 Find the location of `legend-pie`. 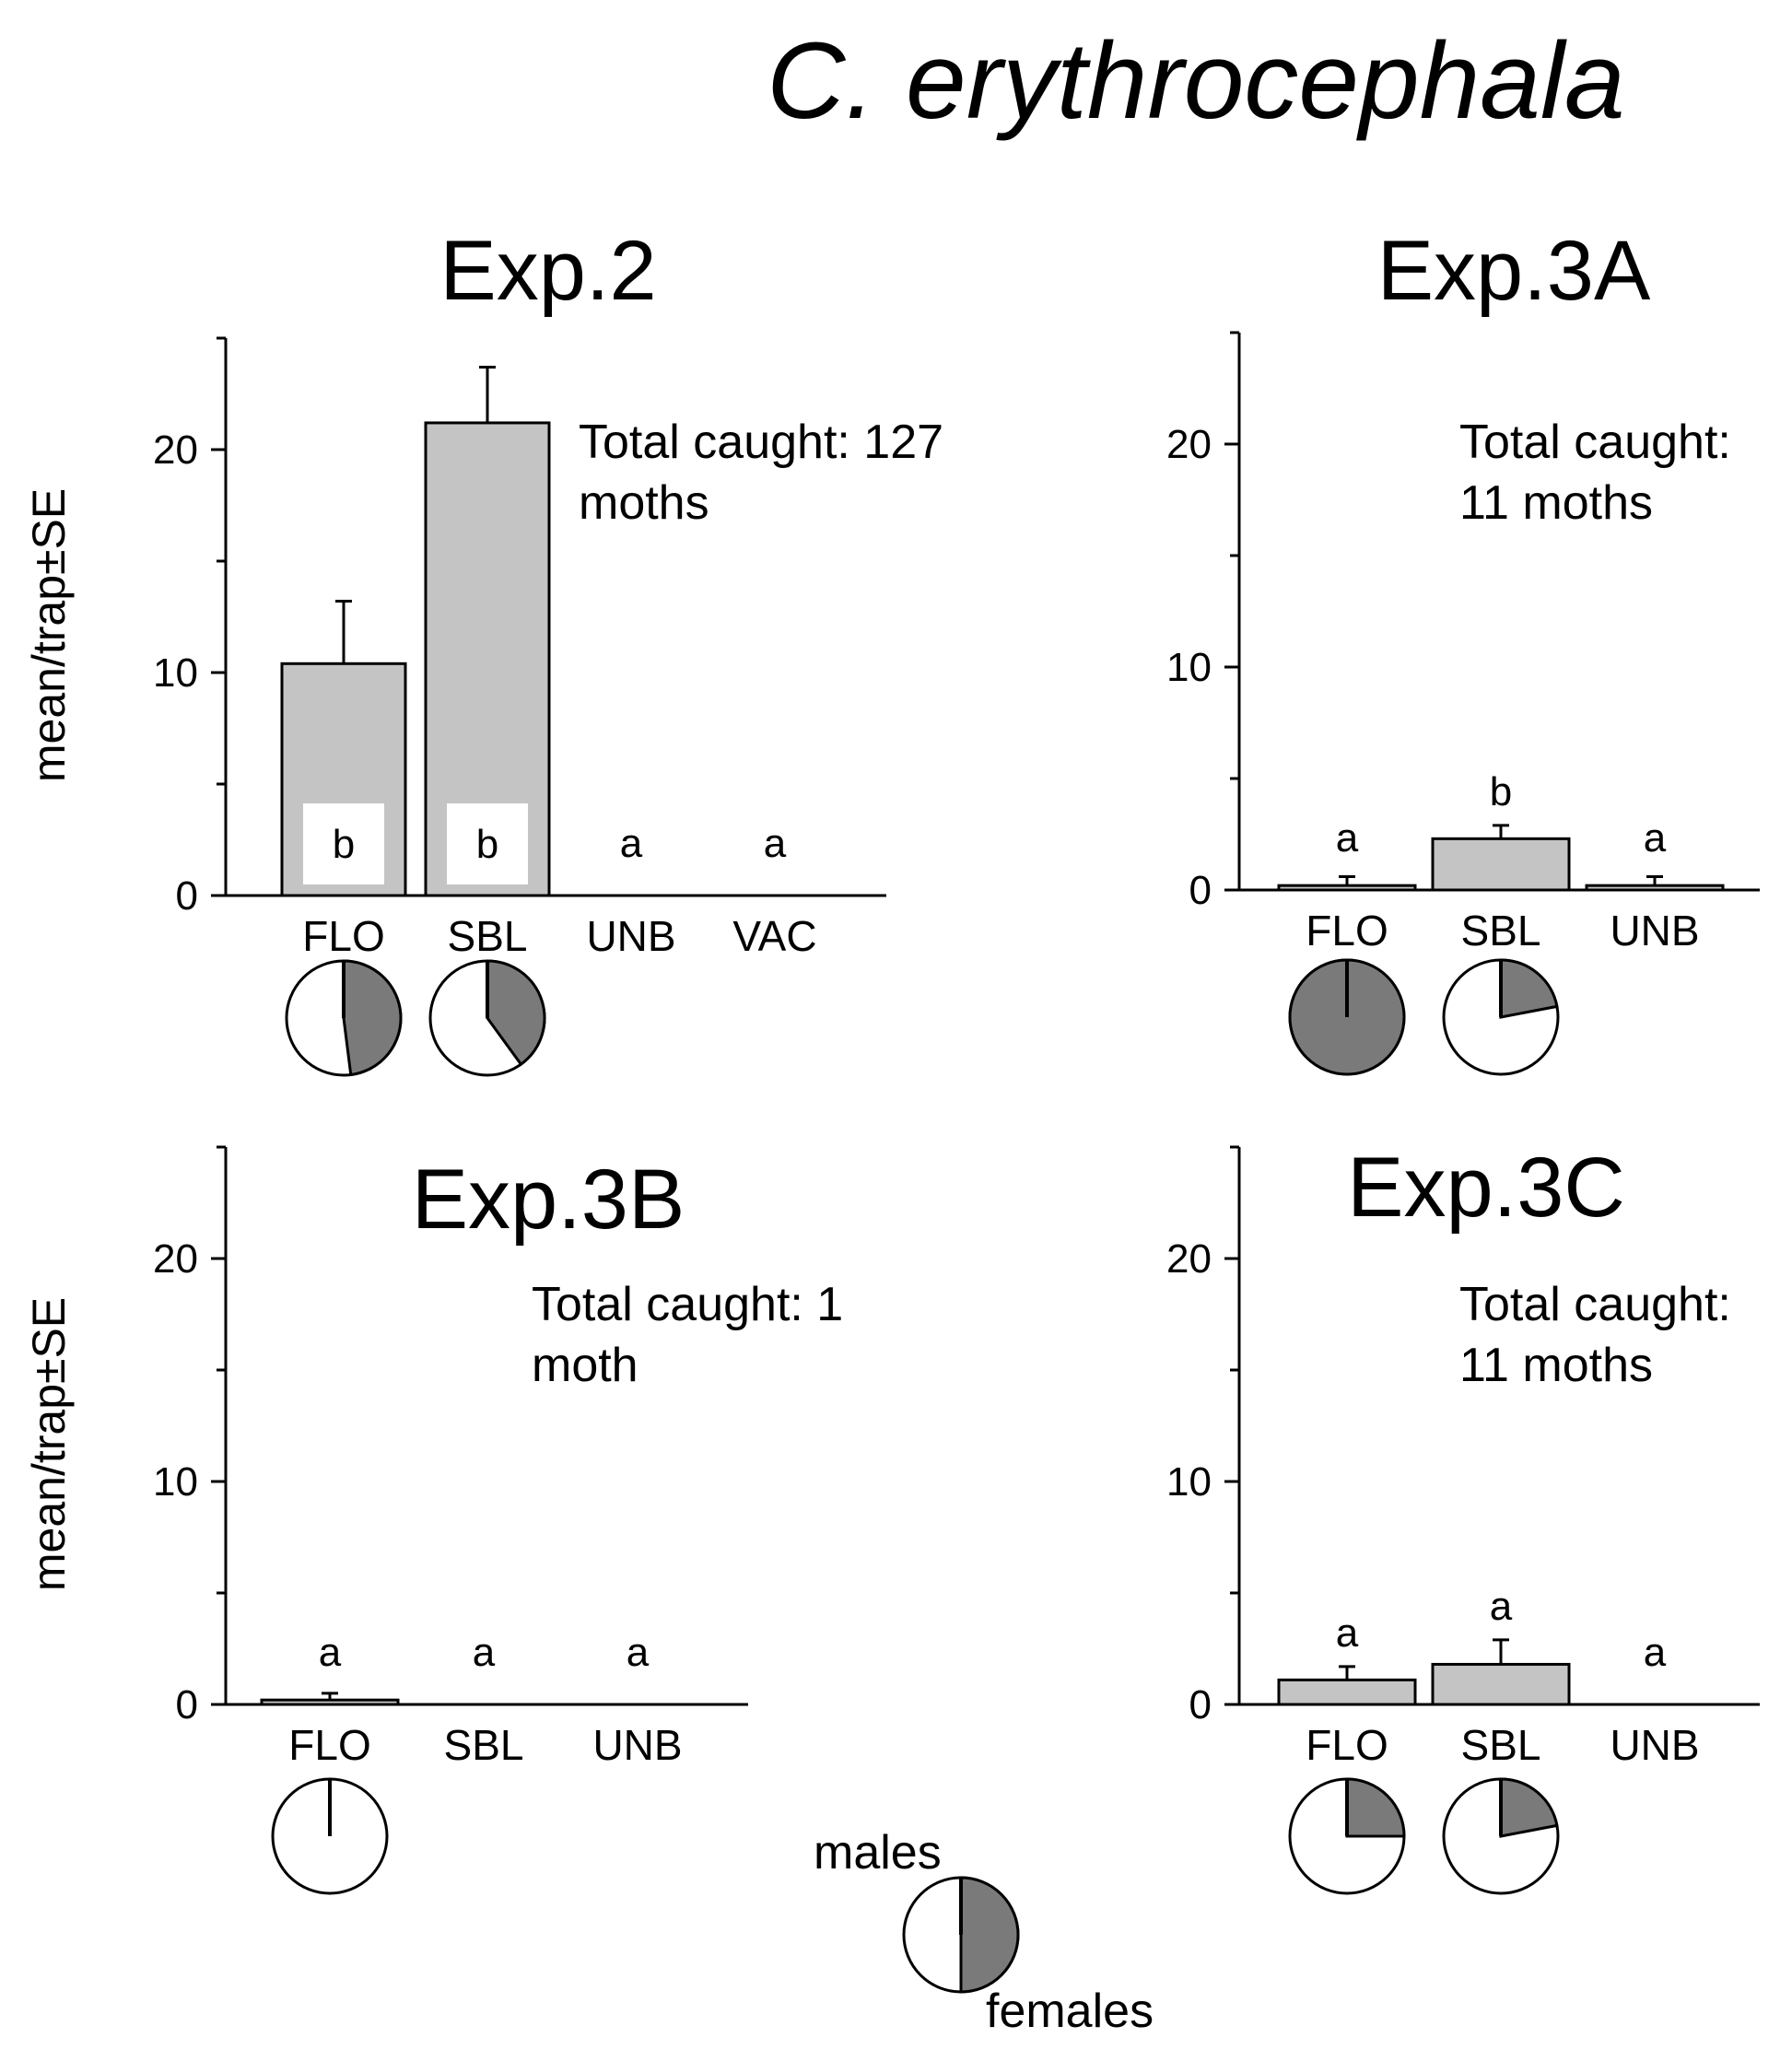

legend-pie is located at coordinates (961, 1935).